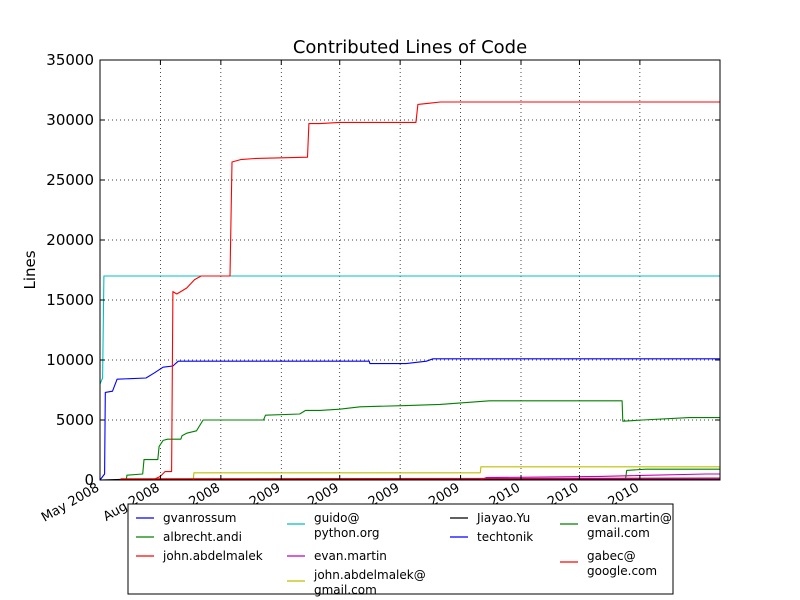 This screenshot has width=800, height=600. I want to click on legend-label: albrecht.andi, so click(202, 537).